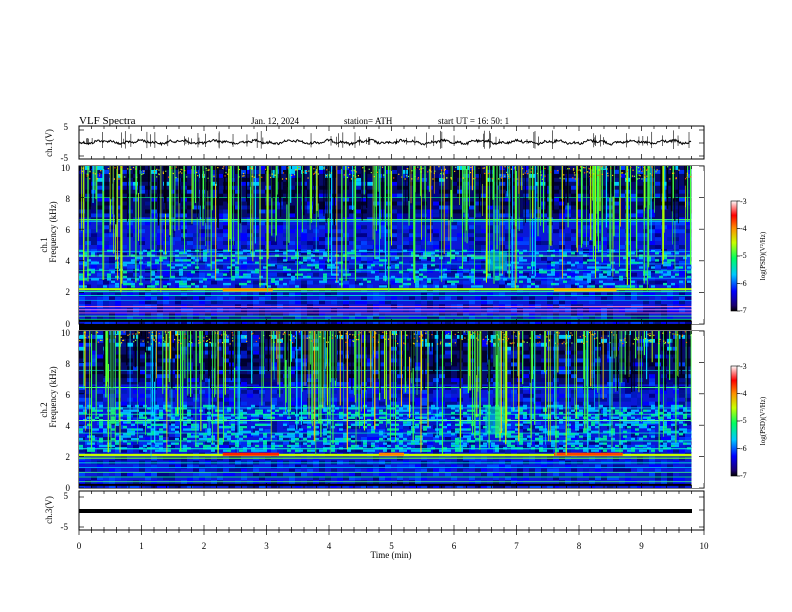 The width and height of the screenshot is (792, 612). What do you see at coordinates (68, 292) in the screenshot?
I see `ch1-freq-tick-2: 2` at bounding box center [68, 292].